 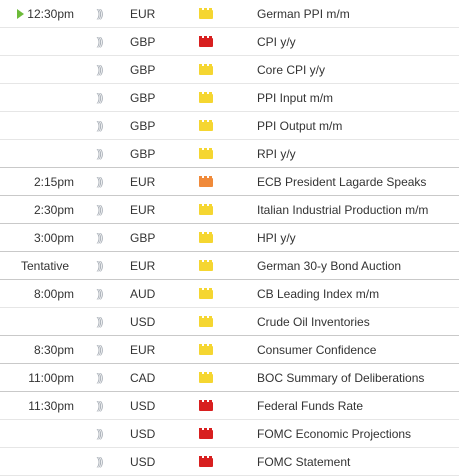 I want to click on event-currency: AUD, so click(x=143, y=294).